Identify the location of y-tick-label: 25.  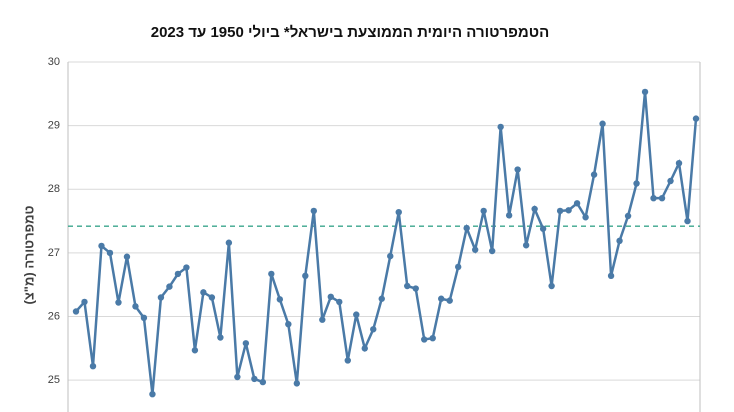
(54, 380).